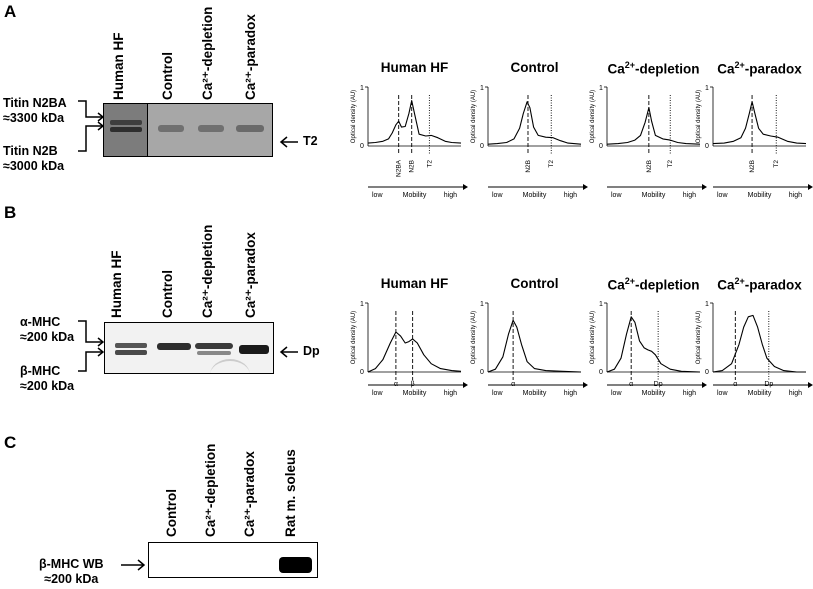  I want to click on y-axis-label: Optical density (AU), so click(474, 337).